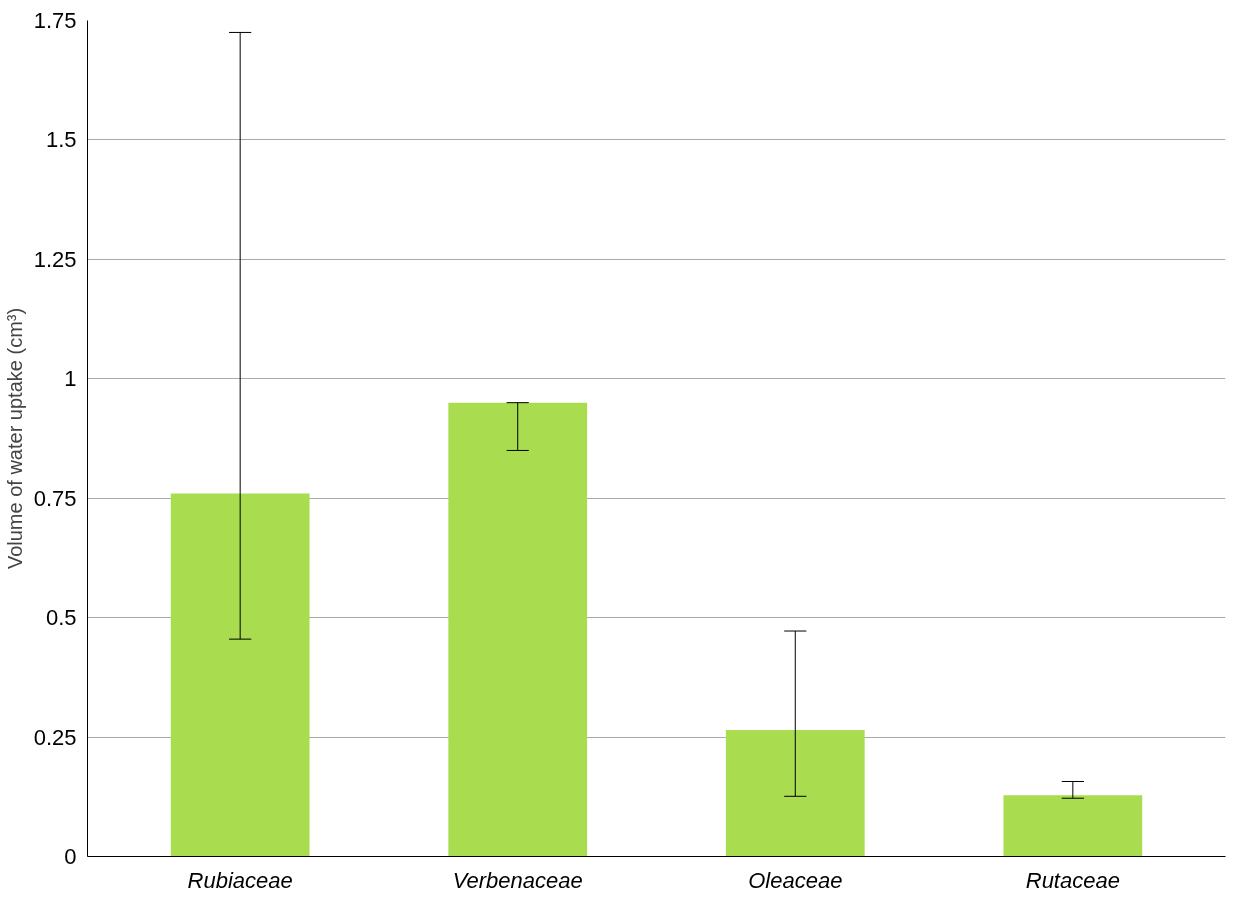  What do you see at coordinates (55, 498) in the screenshot?
I see `y-tick-label: 0.75` at bounding box center [55, 498].